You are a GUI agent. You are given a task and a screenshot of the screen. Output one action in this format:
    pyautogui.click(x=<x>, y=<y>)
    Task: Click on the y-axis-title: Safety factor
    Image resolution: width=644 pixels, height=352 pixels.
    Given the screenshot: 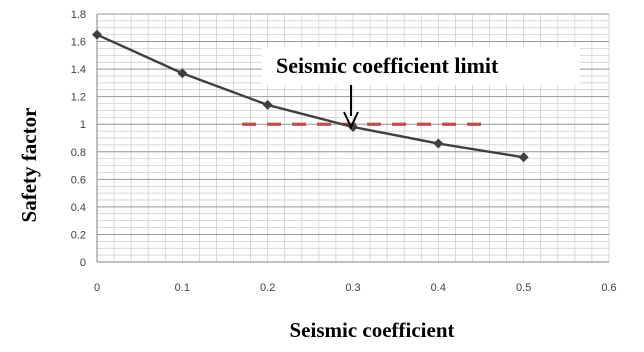 What is the action you would take?
    pyautogui.click(x=29, y=165)
    